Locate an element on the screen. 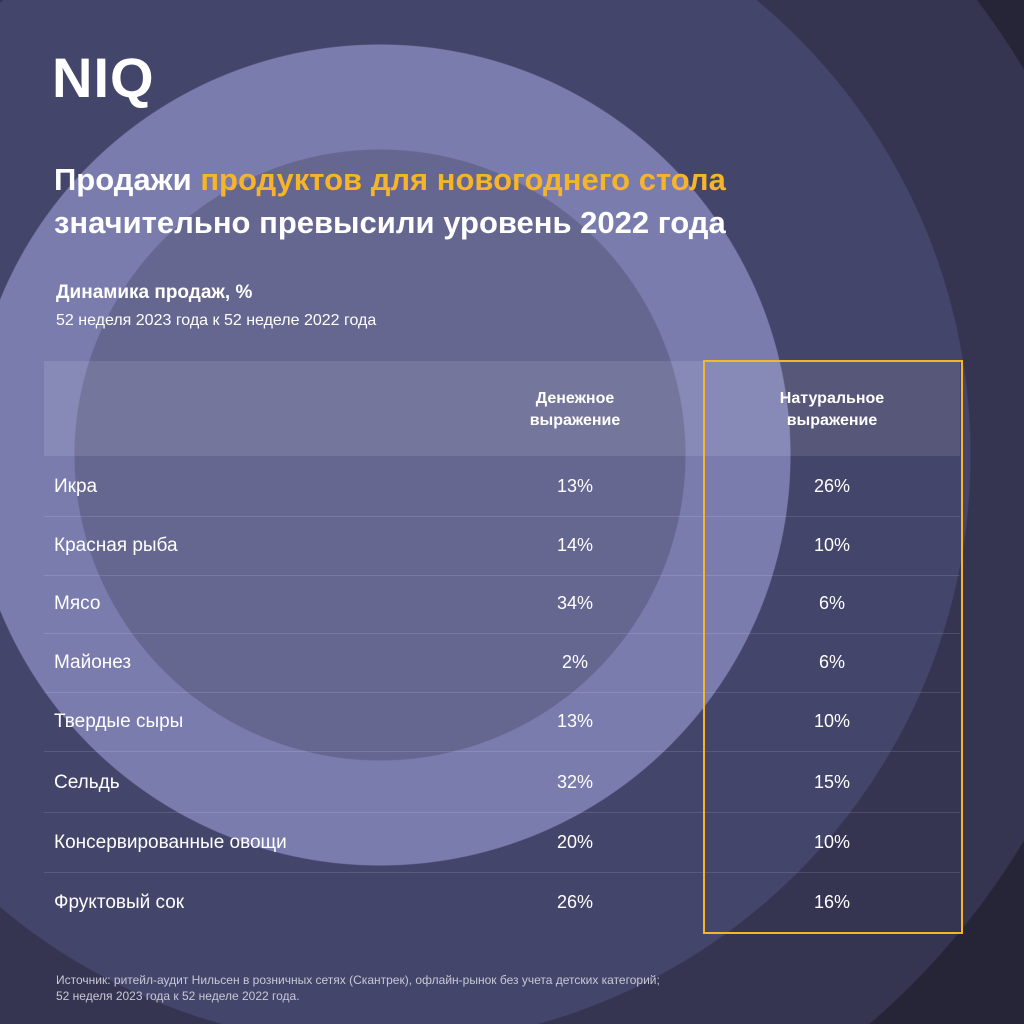 This screenshot has height=1024, width=1024. table-row: Мясо 34% 6% is located at coordinates (502, 603).